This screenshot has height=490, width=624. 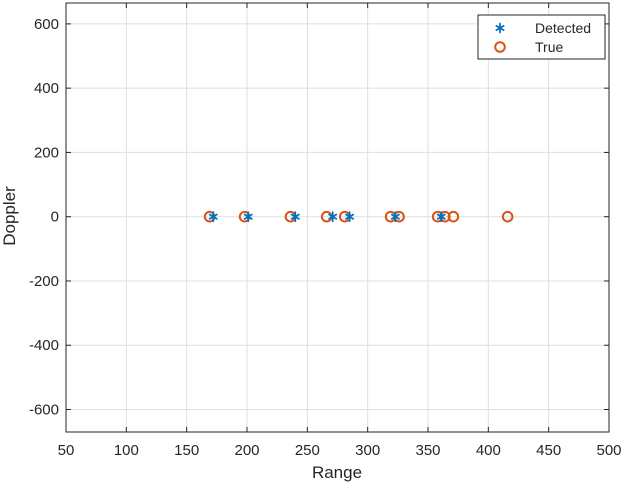 What do you see at coordinates (44, 410) in the screenshot?
I see `y-tick-label: -600` at bounding box center [44, 410].